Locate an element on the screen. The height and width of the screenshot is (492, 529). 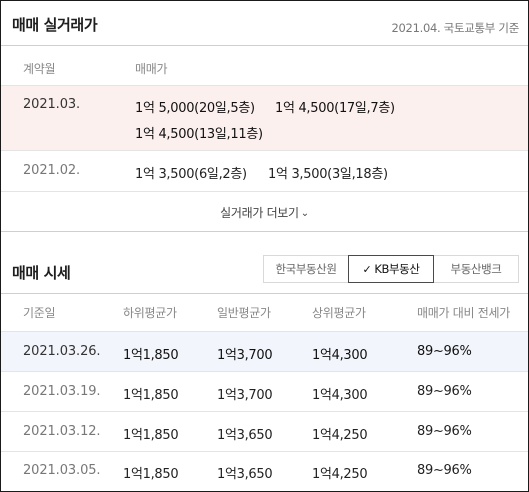
transactions-source-note: 2021.04. 국토교통부 기준 is located at coordinates (455, 28).